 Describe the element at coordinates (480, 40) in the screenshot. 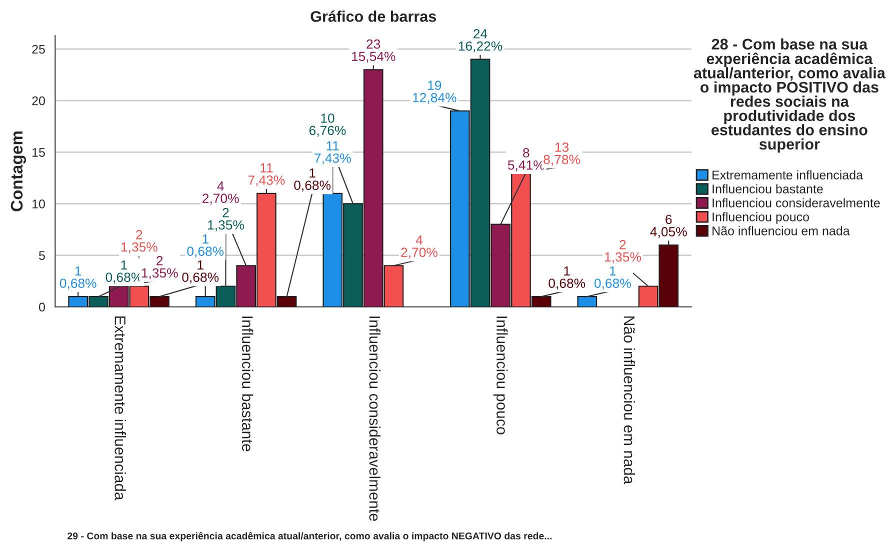

I see `data-label: 24 16,22%` at that location.